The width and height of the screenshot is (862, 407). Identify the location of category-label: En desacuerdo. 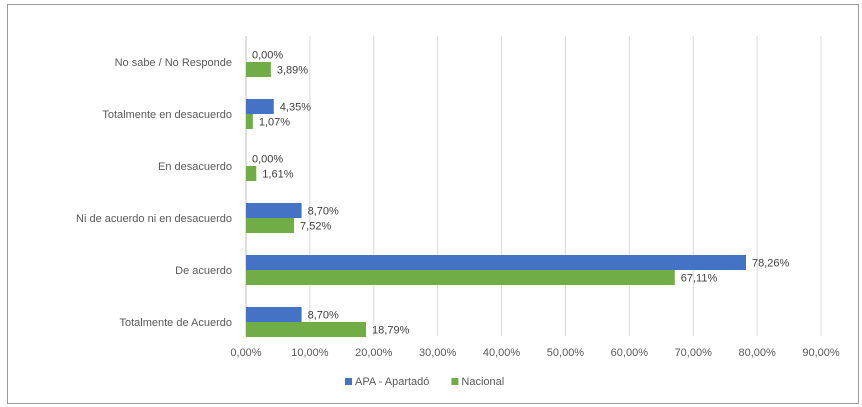
(195, 167).